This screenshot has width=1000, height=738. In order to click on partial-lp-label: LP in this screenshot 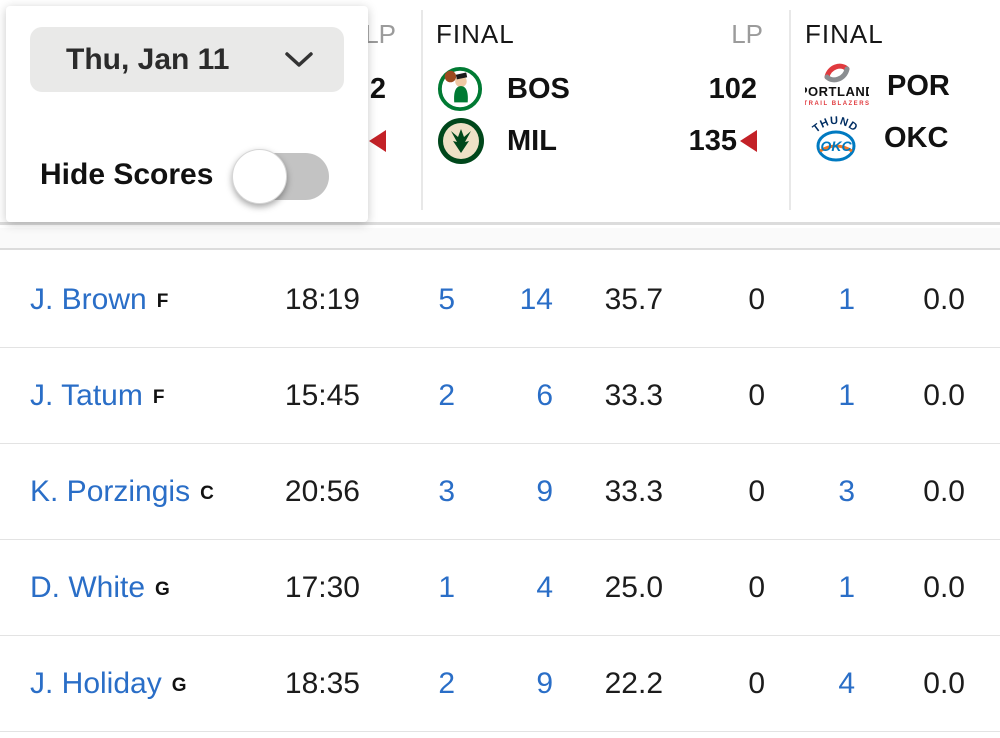, I will do `click(380, 34)`.